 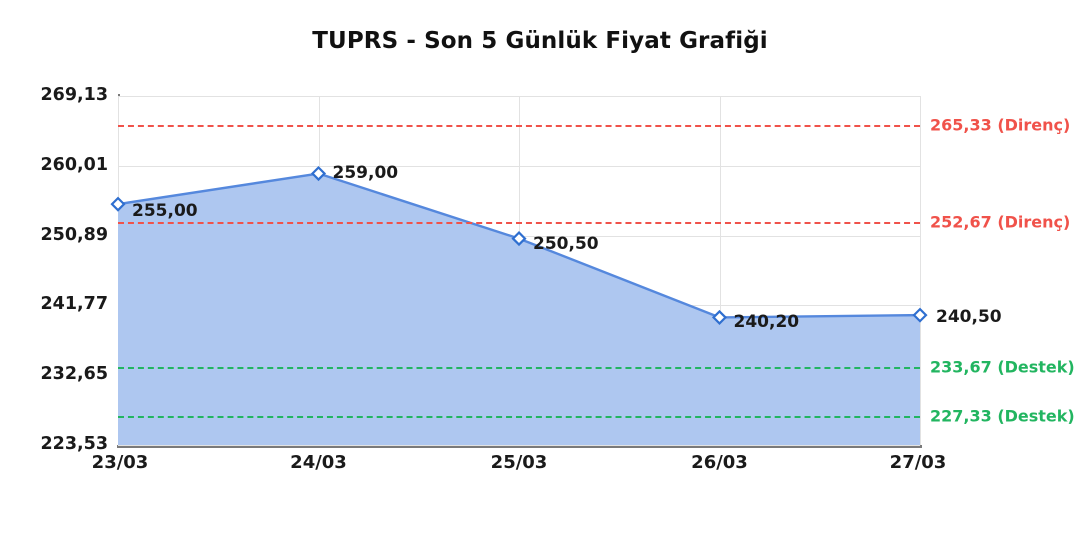 What do you see at coordinates (74, 164) in the screenshot?
I see `y-axis-tick-label: 260,01` at bounding box center [74, 164].